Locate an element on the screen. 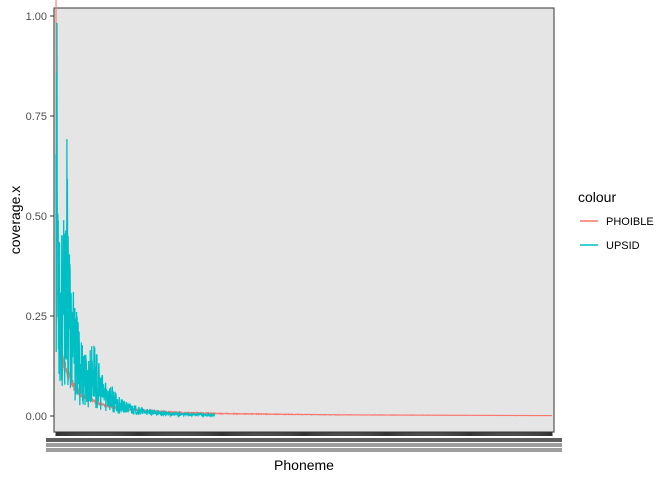 This screenshot has height=480, width=672. y-tick-label: 0.25 is located at coordinates (36, 317).